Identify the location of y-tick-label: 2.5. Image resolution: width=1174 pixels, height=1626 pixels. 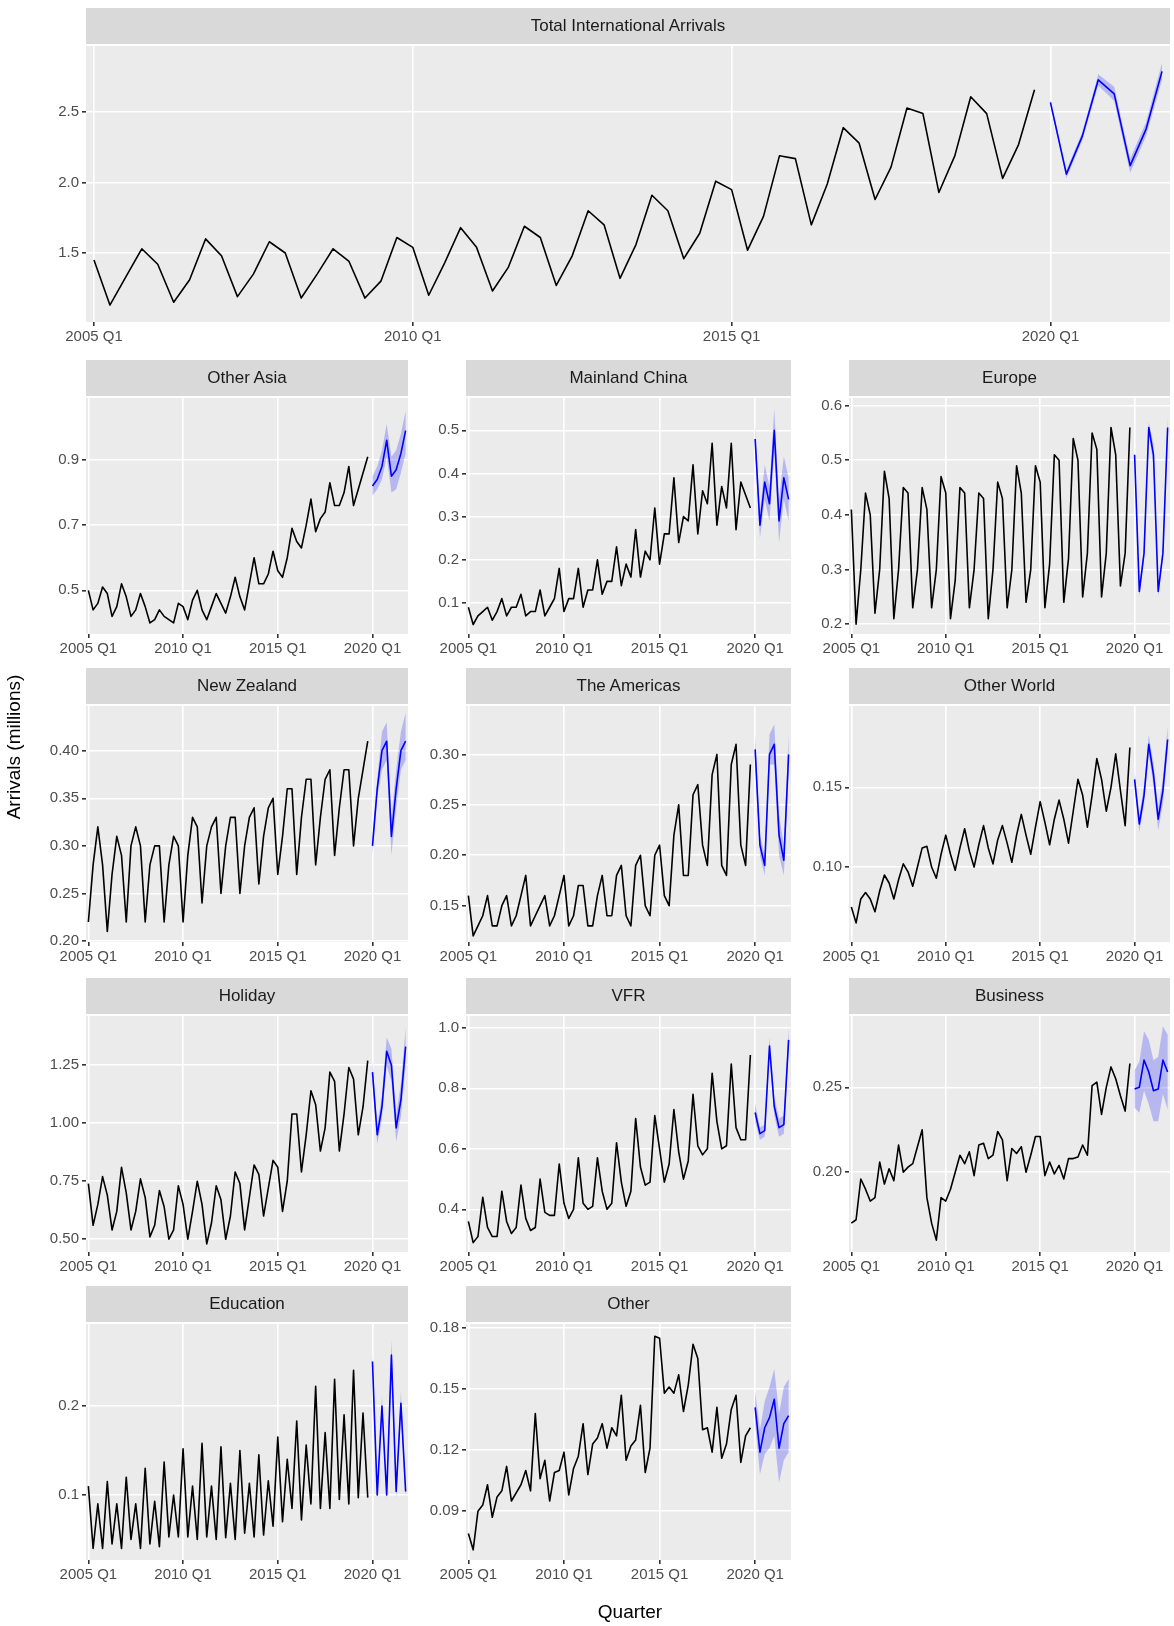
(68, 111).